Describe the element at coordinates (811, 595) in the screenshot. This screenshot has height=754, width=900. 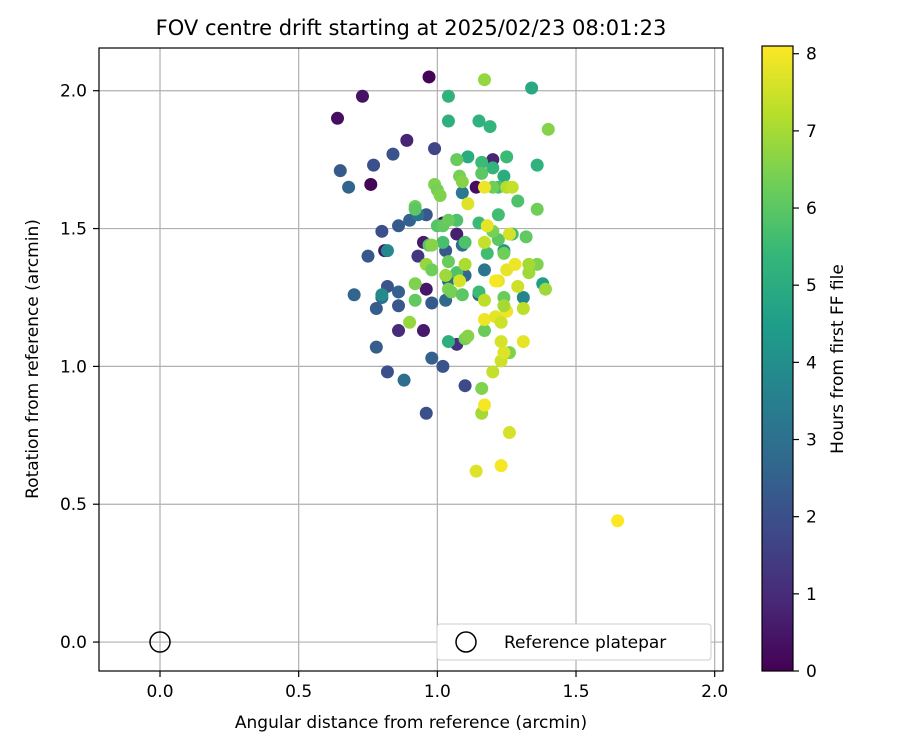
I see `colorbar-tick-label: 1` at that location.